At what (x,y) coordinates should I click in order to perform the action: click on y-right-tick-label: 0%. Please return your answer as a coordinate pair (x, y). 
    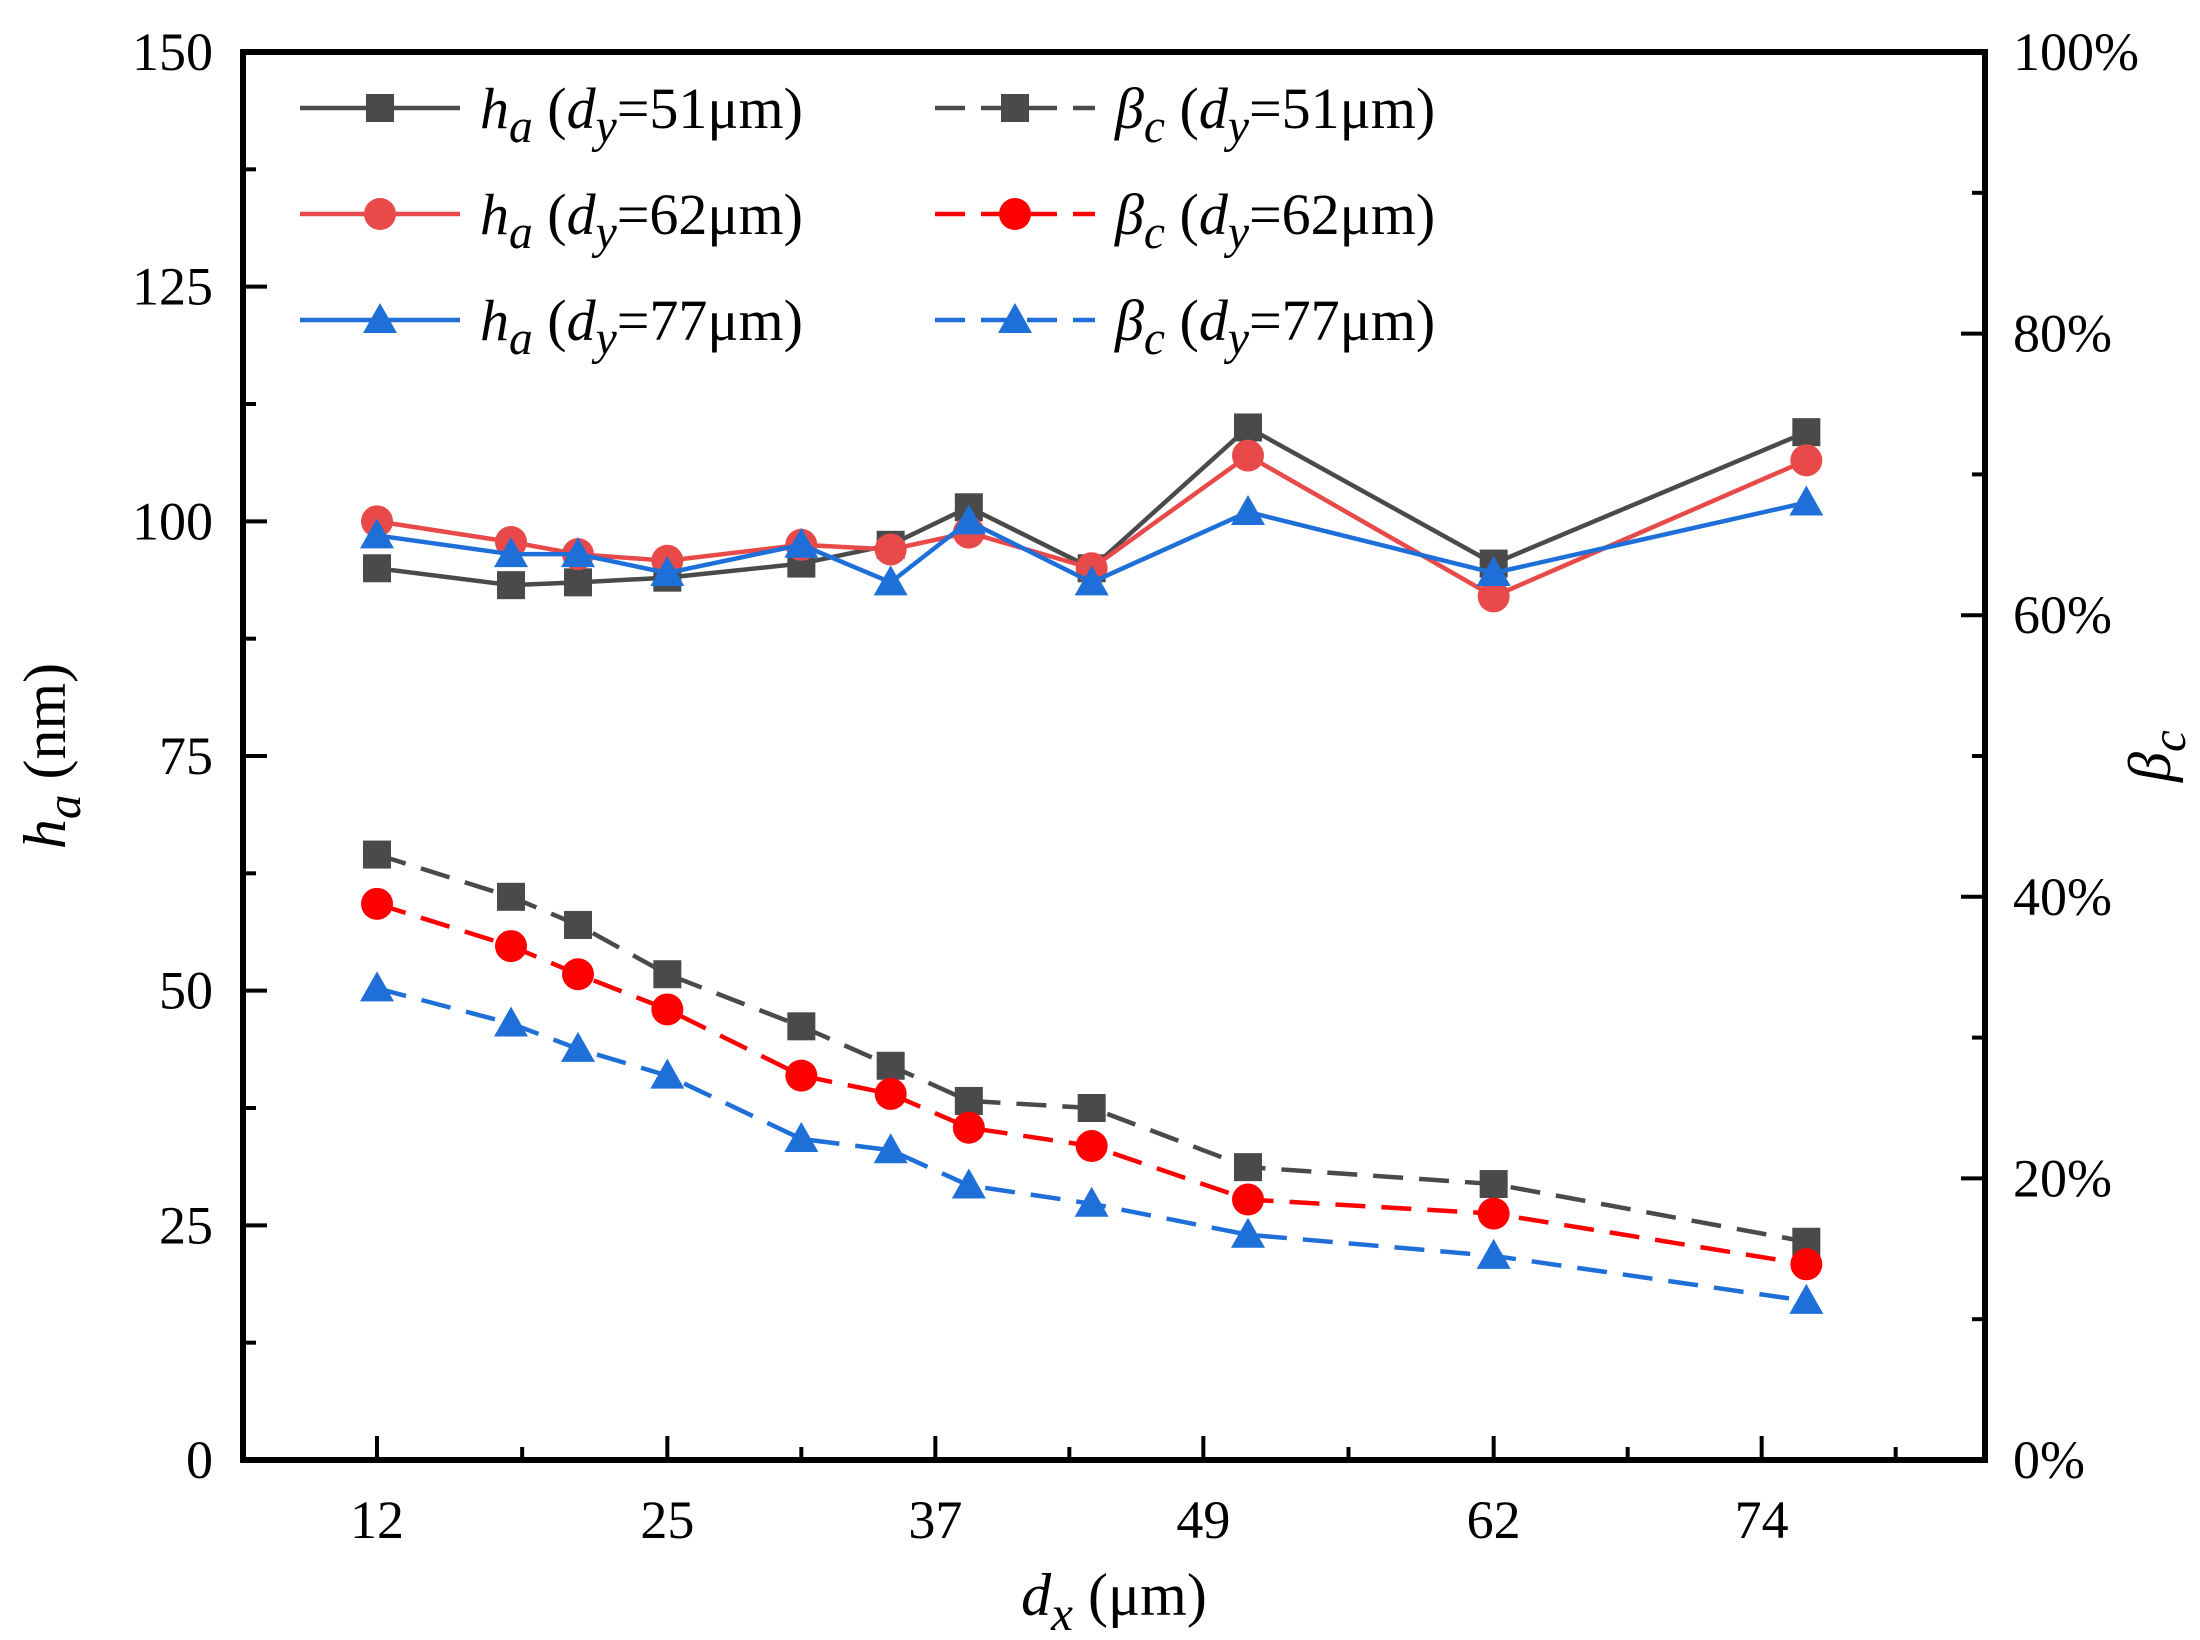
    Looking at the image, I should click on (2049, 1460).